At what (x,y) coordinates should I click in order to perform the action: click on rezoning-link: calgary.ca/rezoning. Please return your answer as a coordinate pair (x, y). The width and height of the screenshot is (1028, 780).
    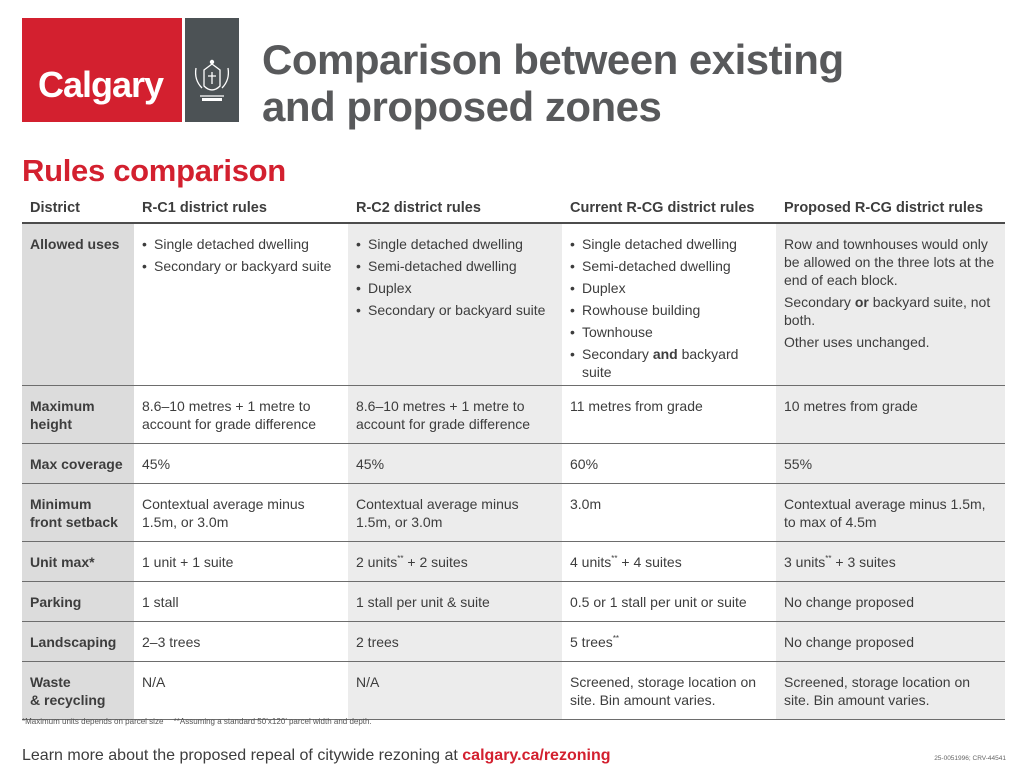
    Looking at the image, I should click on (536, 755).